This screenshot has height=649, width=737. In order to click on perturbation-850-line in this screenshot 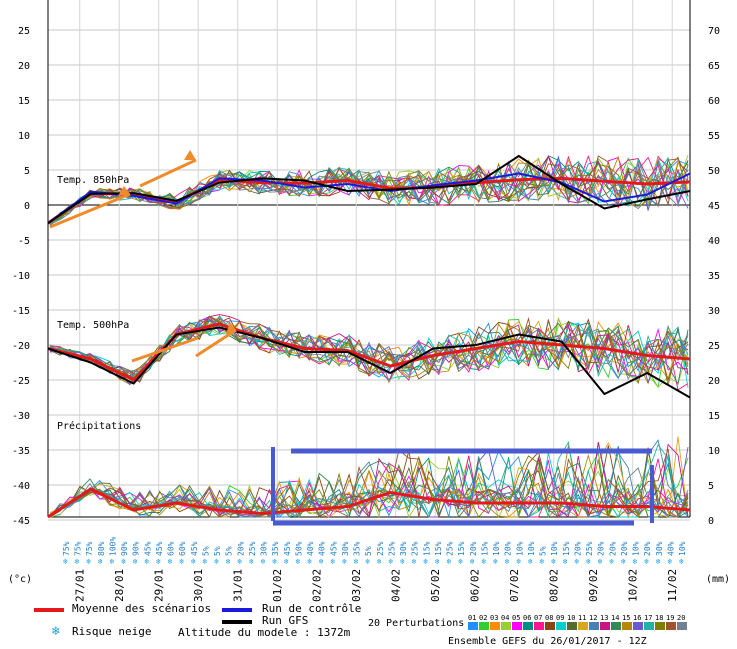, I will do `click(369, 188)`.